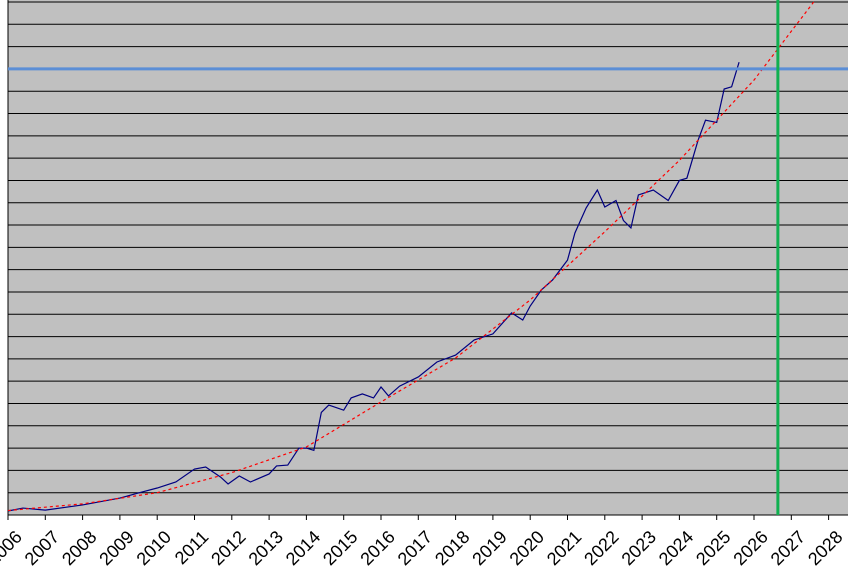  What do you see at coordinates (527, 548) in the screenshot?
I see `x-tick-label: 2020` at bounding box center [527, 548].